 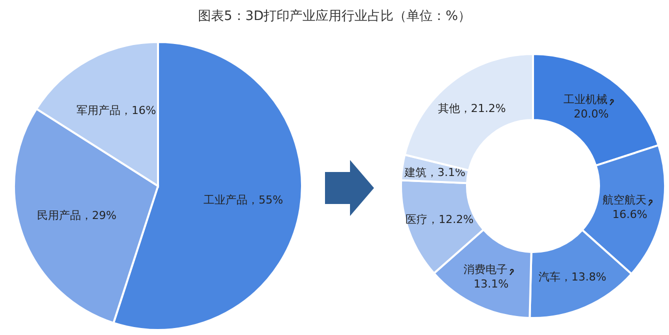 What do you see at coordinates (586, 99) in the screenshot?
I see `slice-label: 工业机械` at bounding box center [586, 99].